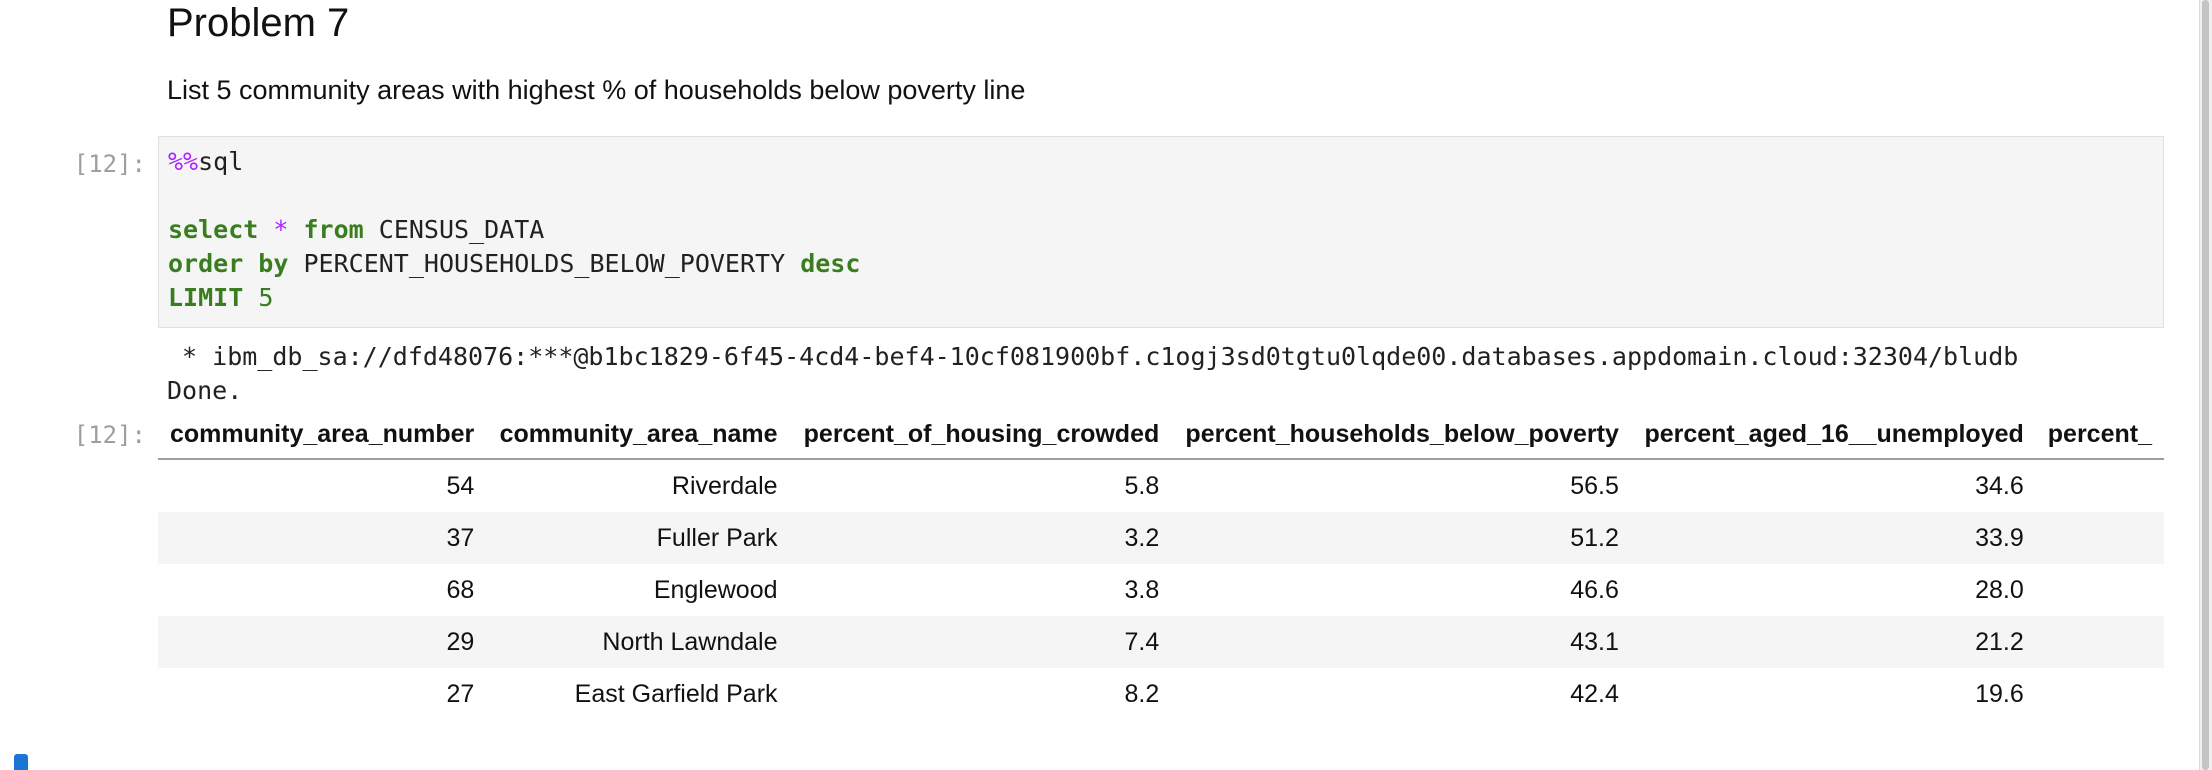 The width and height of the screenshot is (2212, 770). What do you see at coordinates (1999, 641) in the screenshot?
I see `table-cell: 21.2` at bounding box center [1999, 641].